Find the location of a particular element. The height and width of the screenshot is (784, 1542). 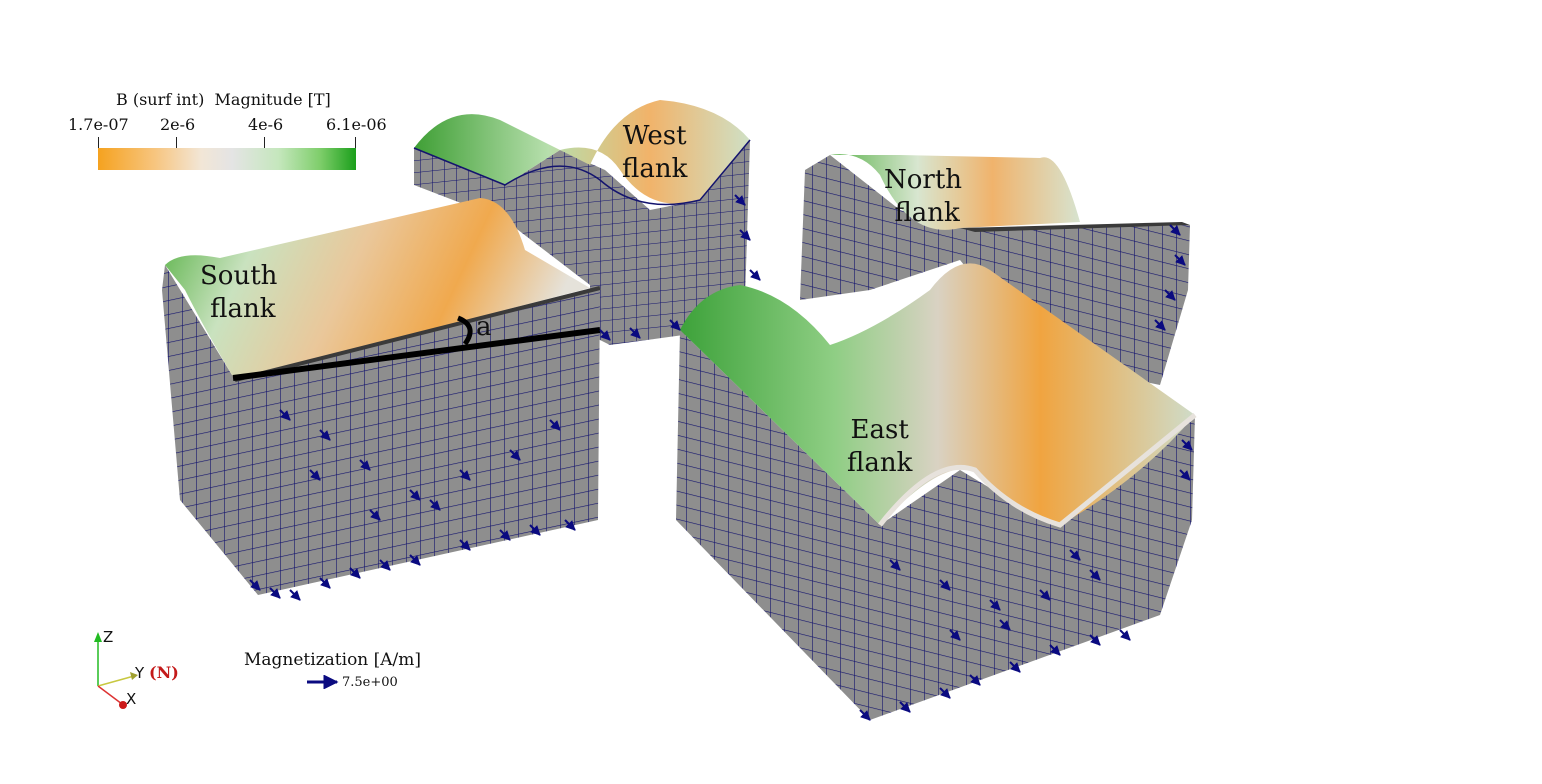

angle-label: a is located at coordinates (484, 327).